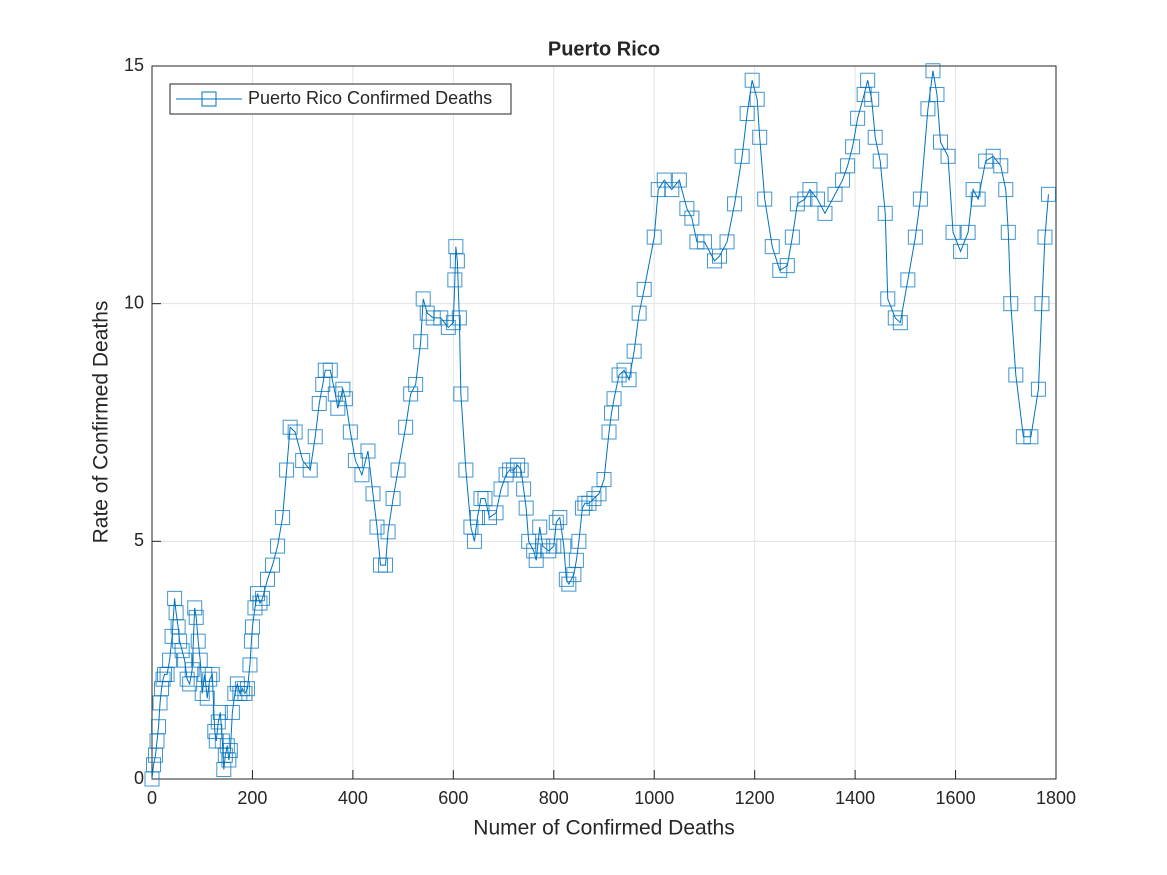 Image resolution: width=1167 pixels, height=875 pixels. I want to click on y-tick-label: 0, so click(139, 778).